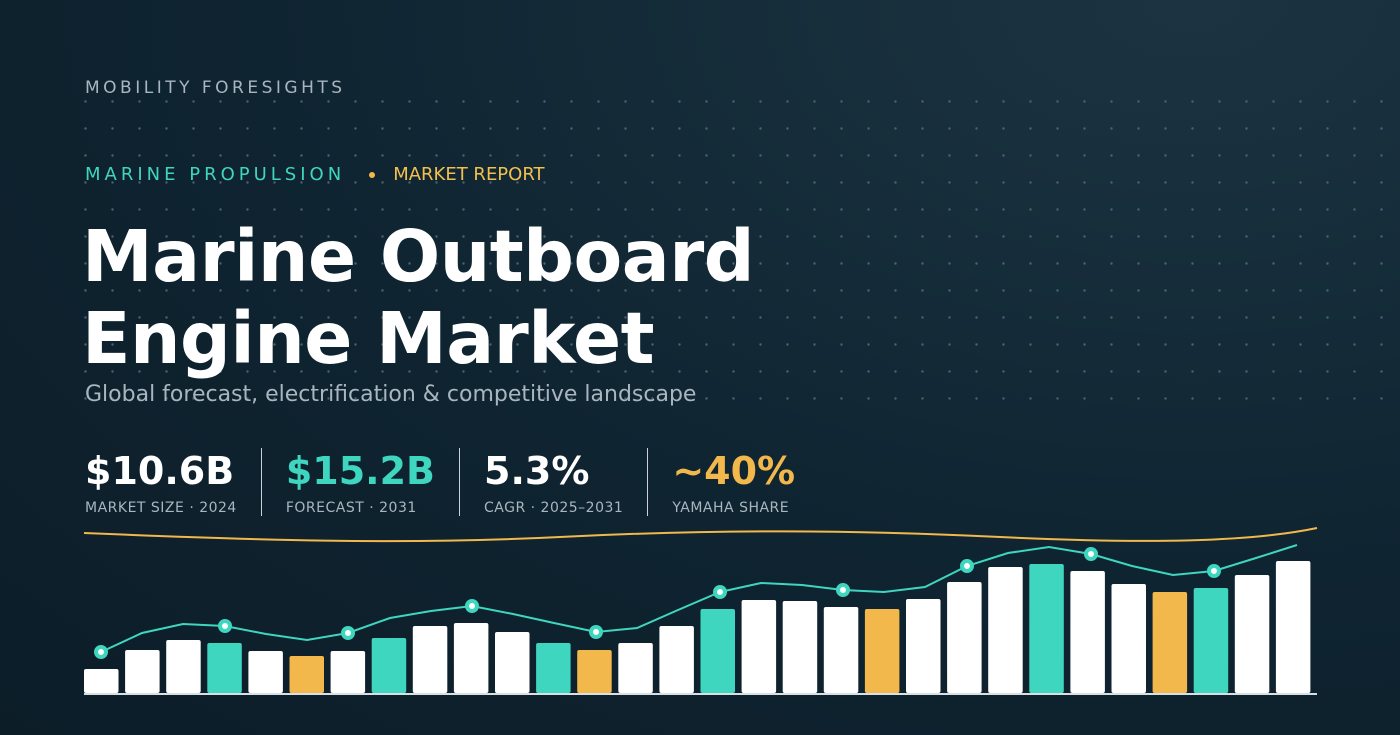 Image resolution: width=1400 pixels, height=735 pixels. I want to click on stat: $10.6B MARKET SIZE · 2024, so click(173, 482).